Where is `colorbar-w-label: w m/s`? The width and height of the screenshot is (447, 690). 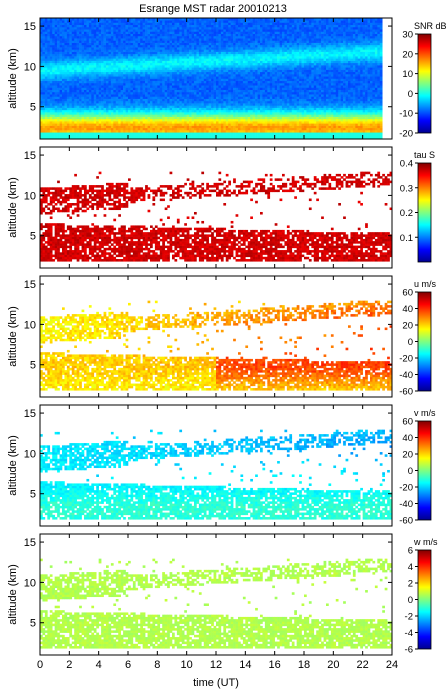 colorbar-w-label: w m/s is located at coordinates (425, 542).